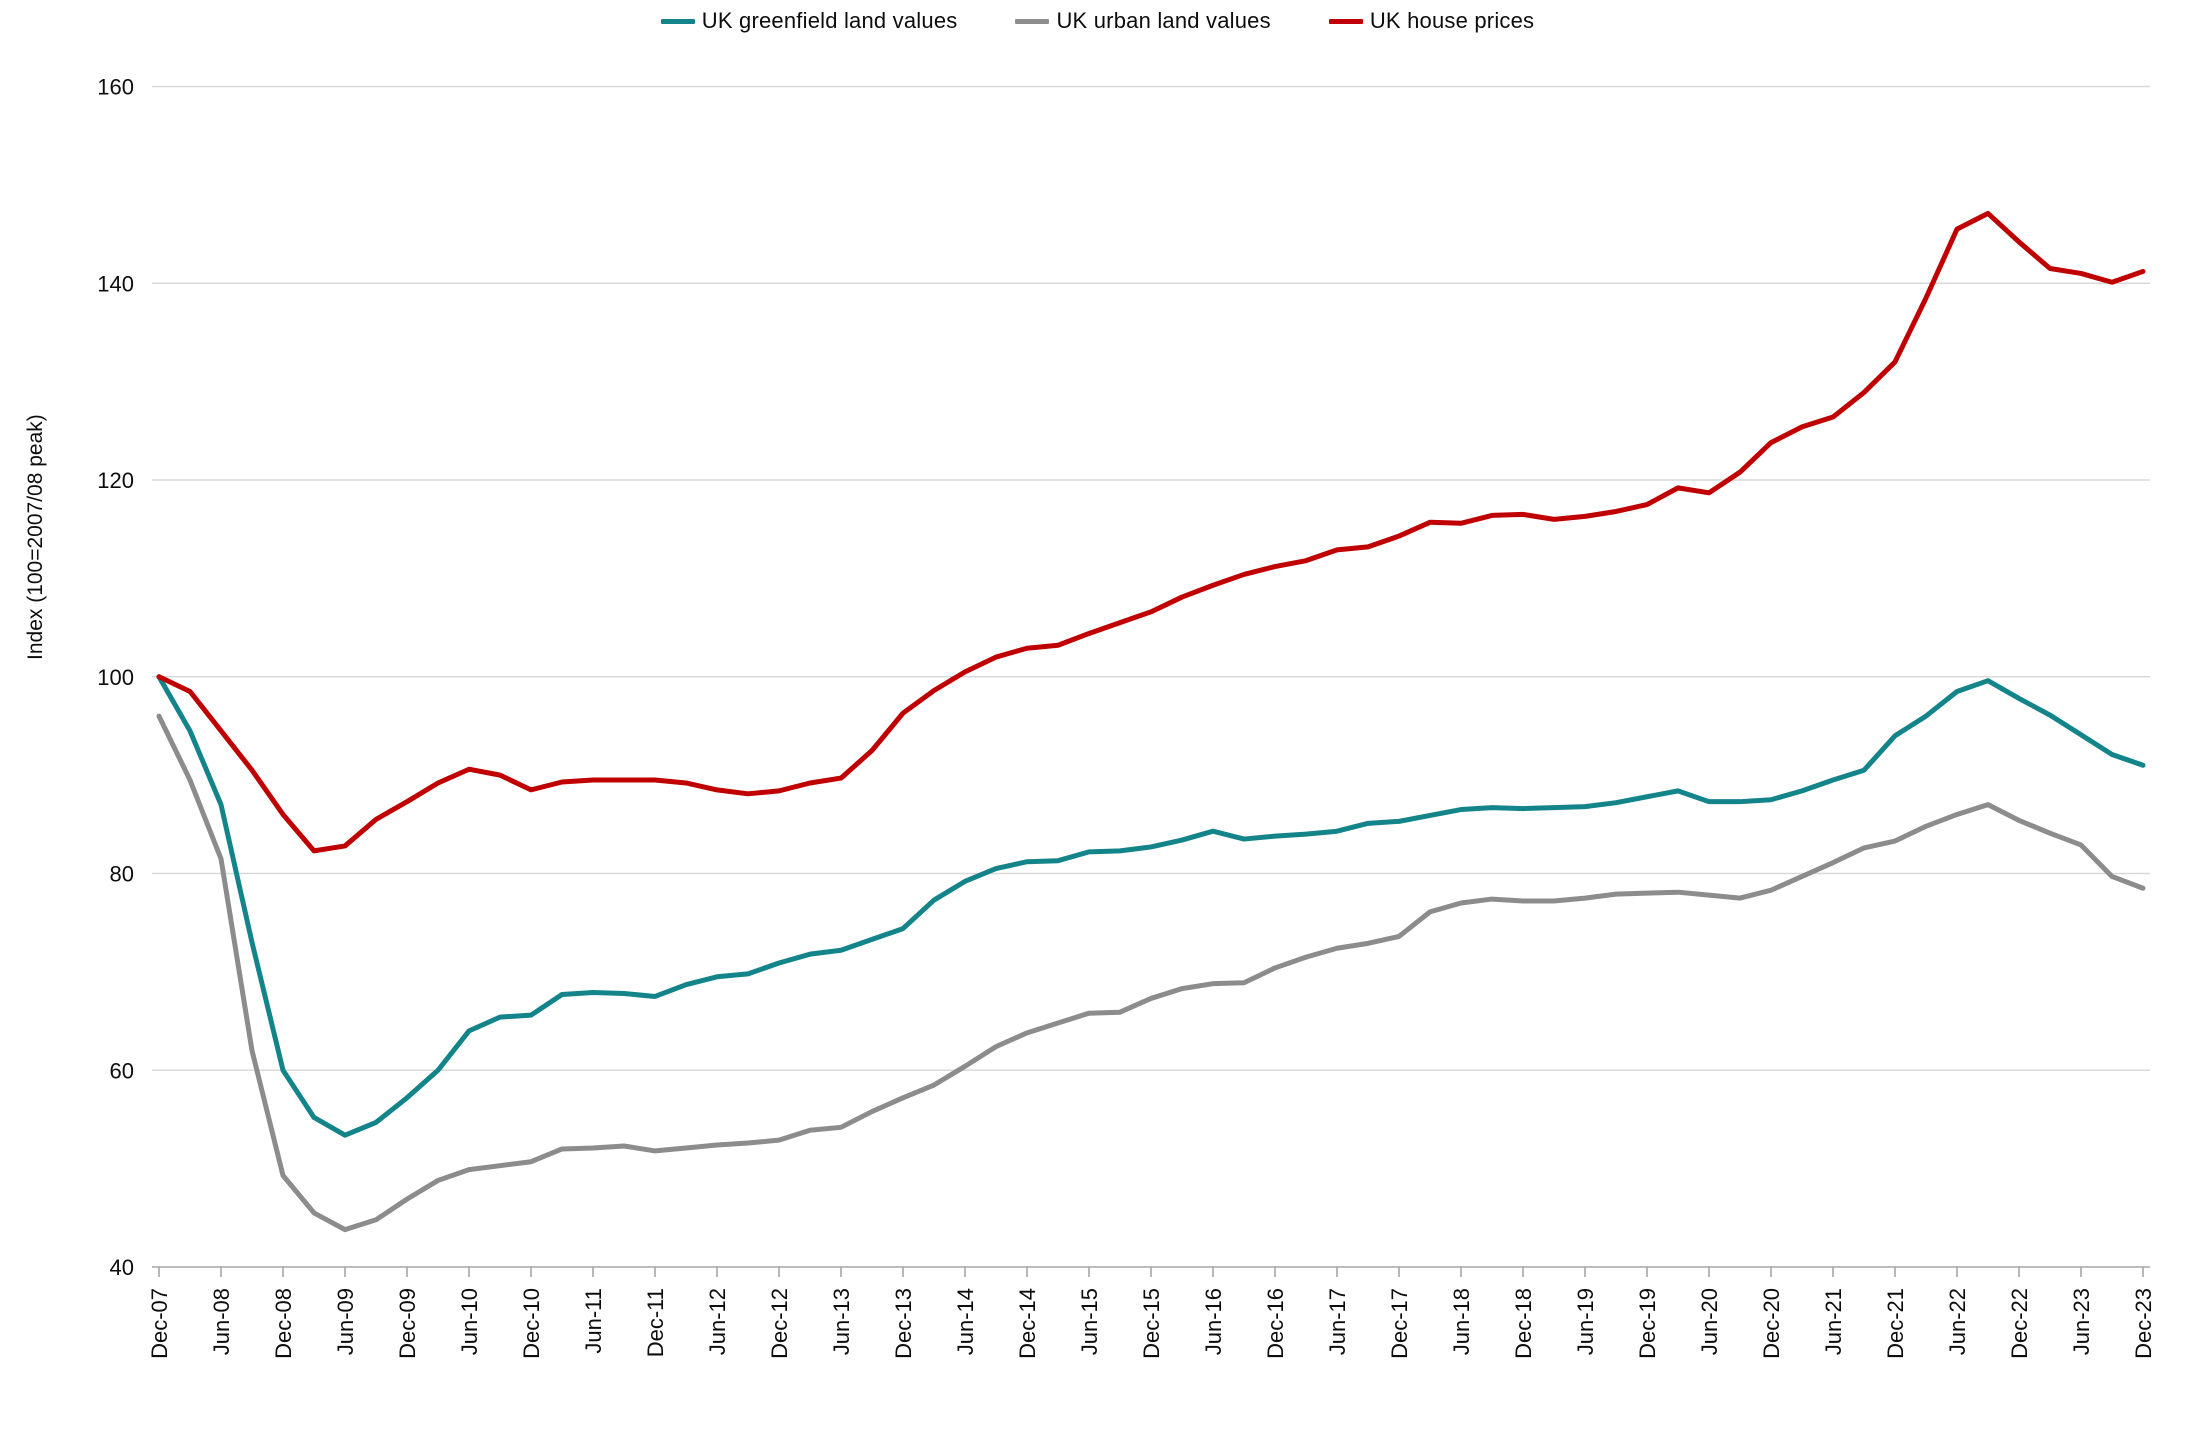  Describe the element at coordinates (1027, 1323) in the screenshot. I see `x-tick-label-Dec-14: Dec-14` at that location.